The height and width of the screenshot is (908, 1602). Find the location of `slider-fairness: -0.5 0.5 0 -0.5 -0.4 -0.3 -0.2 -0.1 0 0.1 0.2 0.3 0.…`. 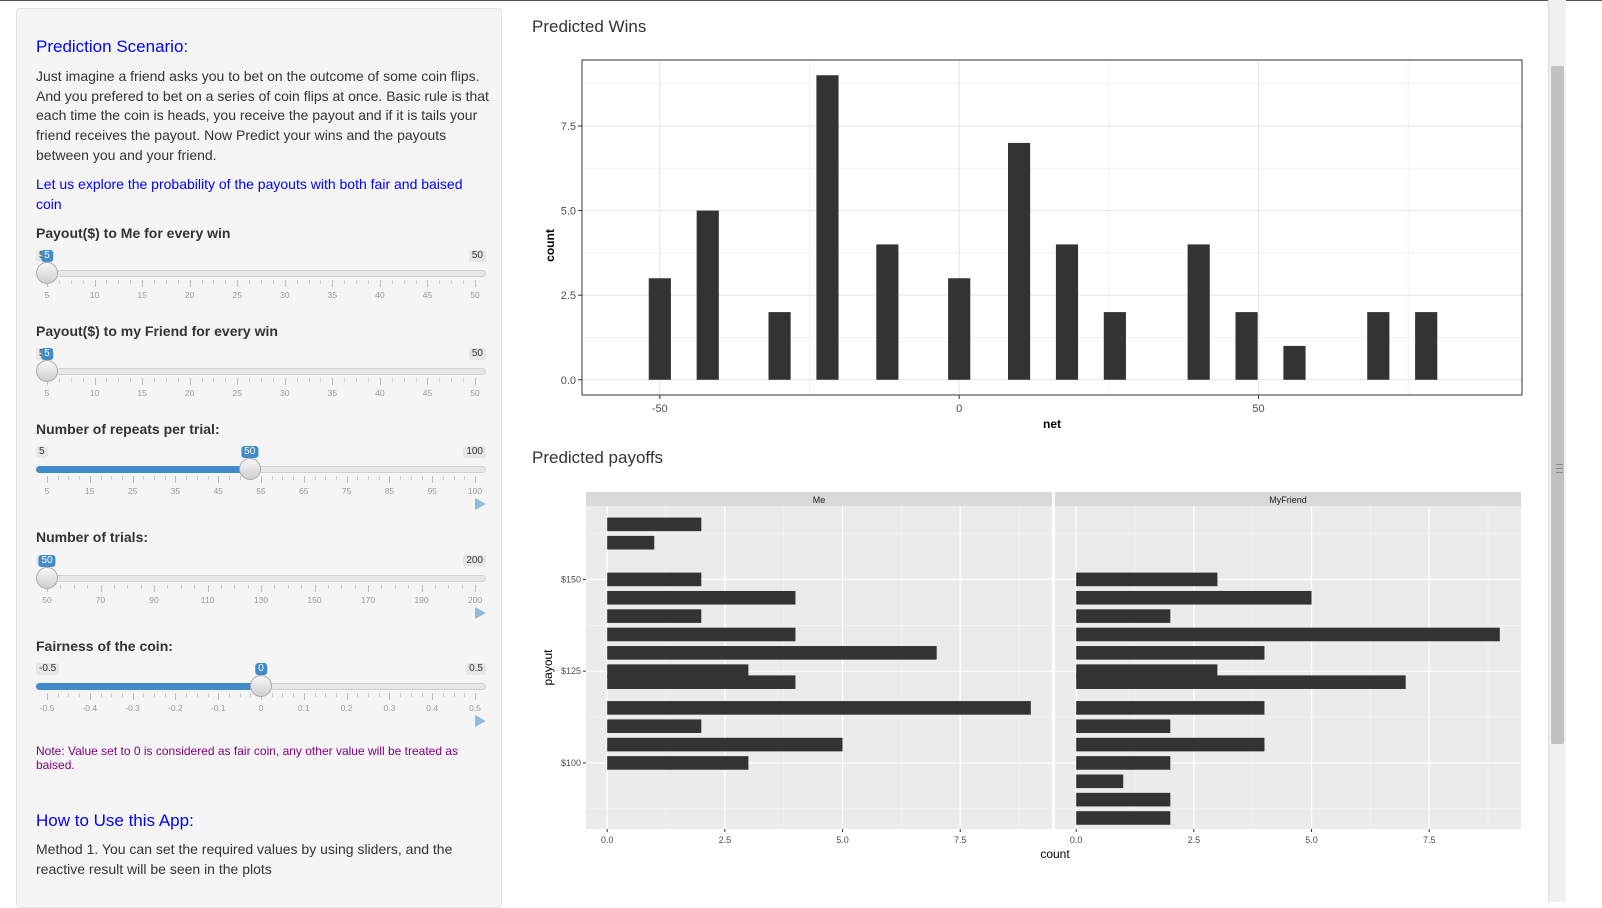

slider-fairness: -0.5 0.5 0 -0.5 -0.4 -0.3 -0.2 -0.1 0 0.1 0.2 0.3 0.… is located at coordinates (261, 698).